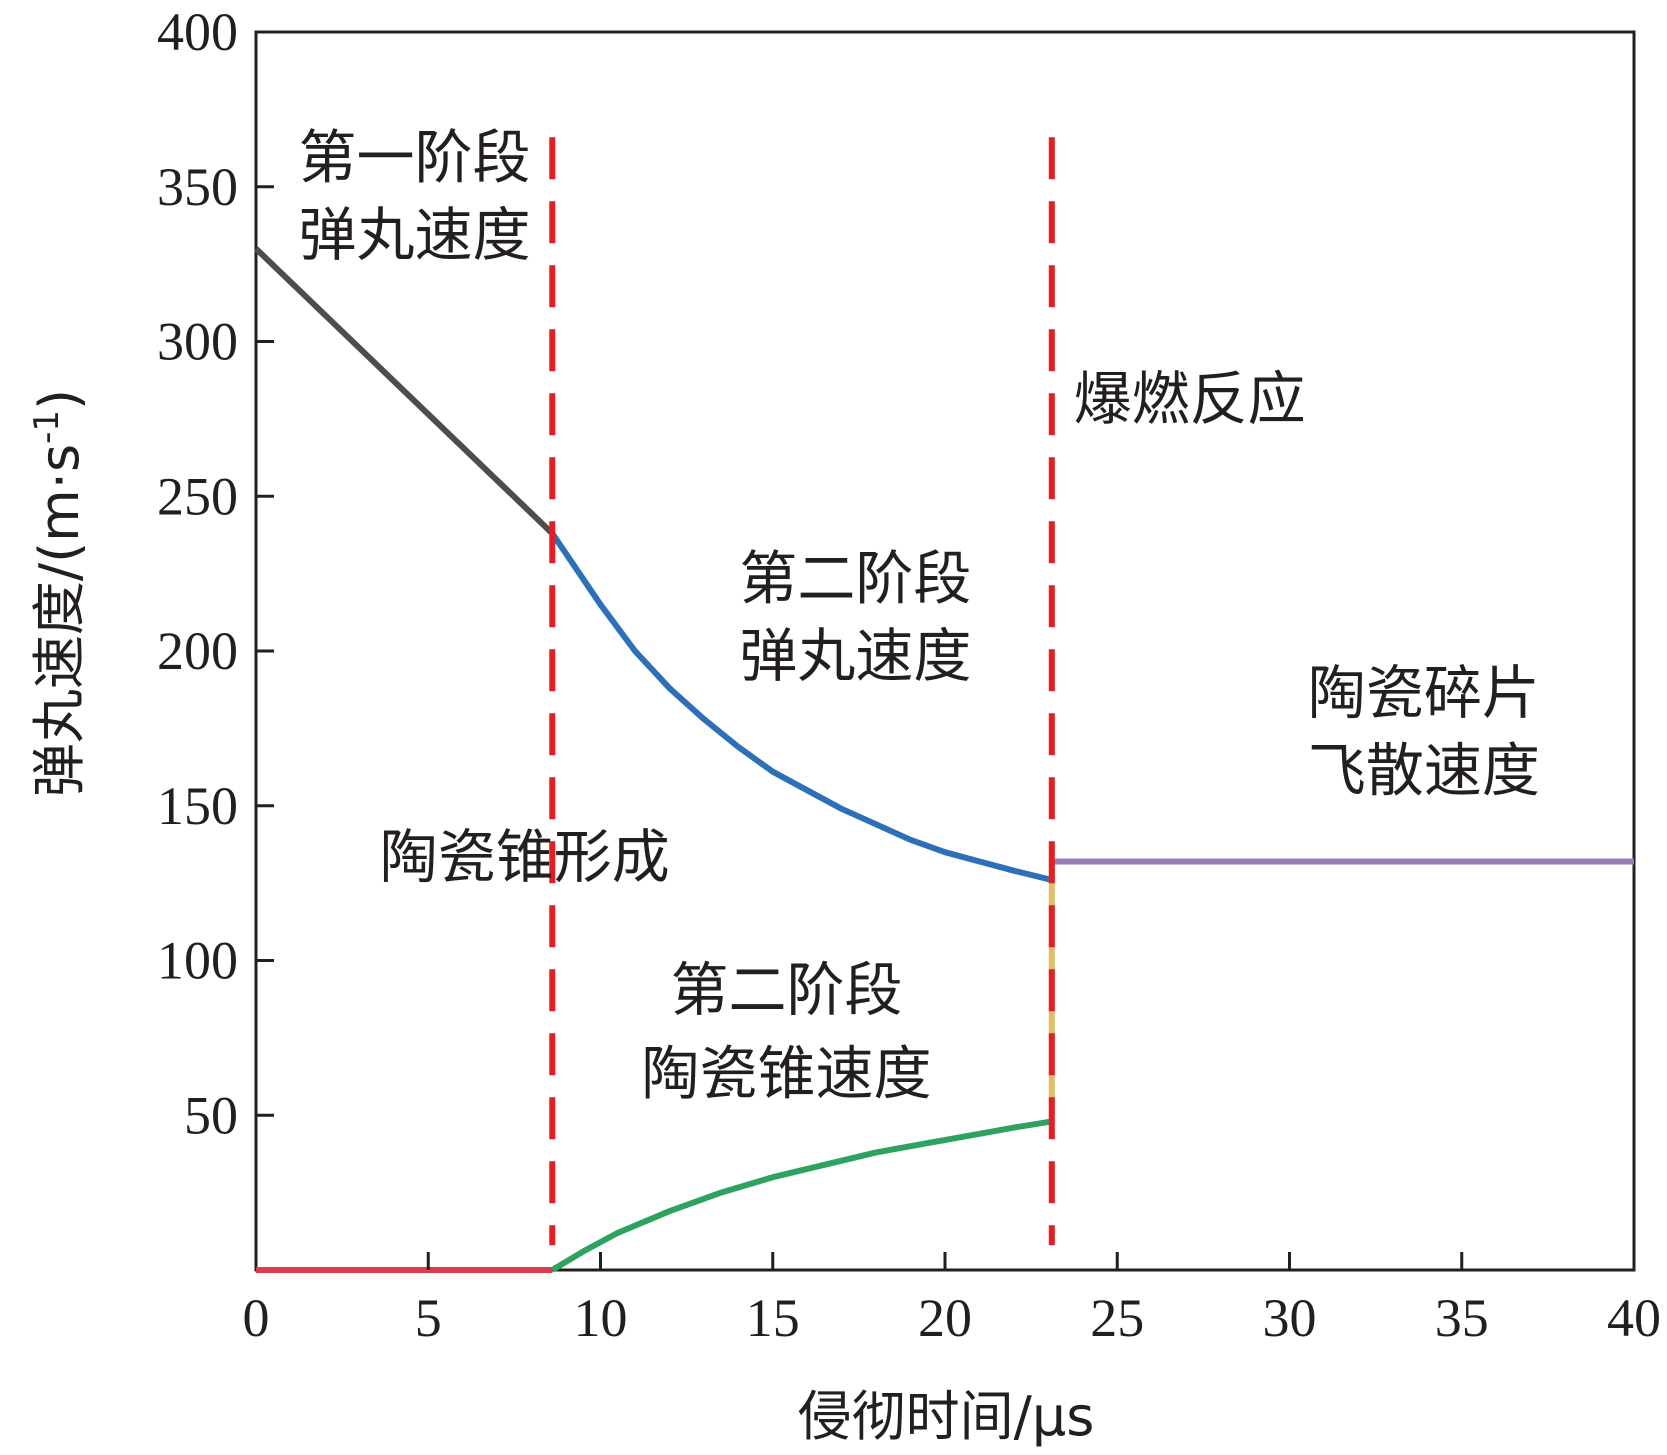 Image resolution: width=1667 pixels, height=1455 pixels. What do you see at coordinates (428, 1318) in the screenshot?
I see `x-tick-label-5: 5` at bounding box center [428, 1318].